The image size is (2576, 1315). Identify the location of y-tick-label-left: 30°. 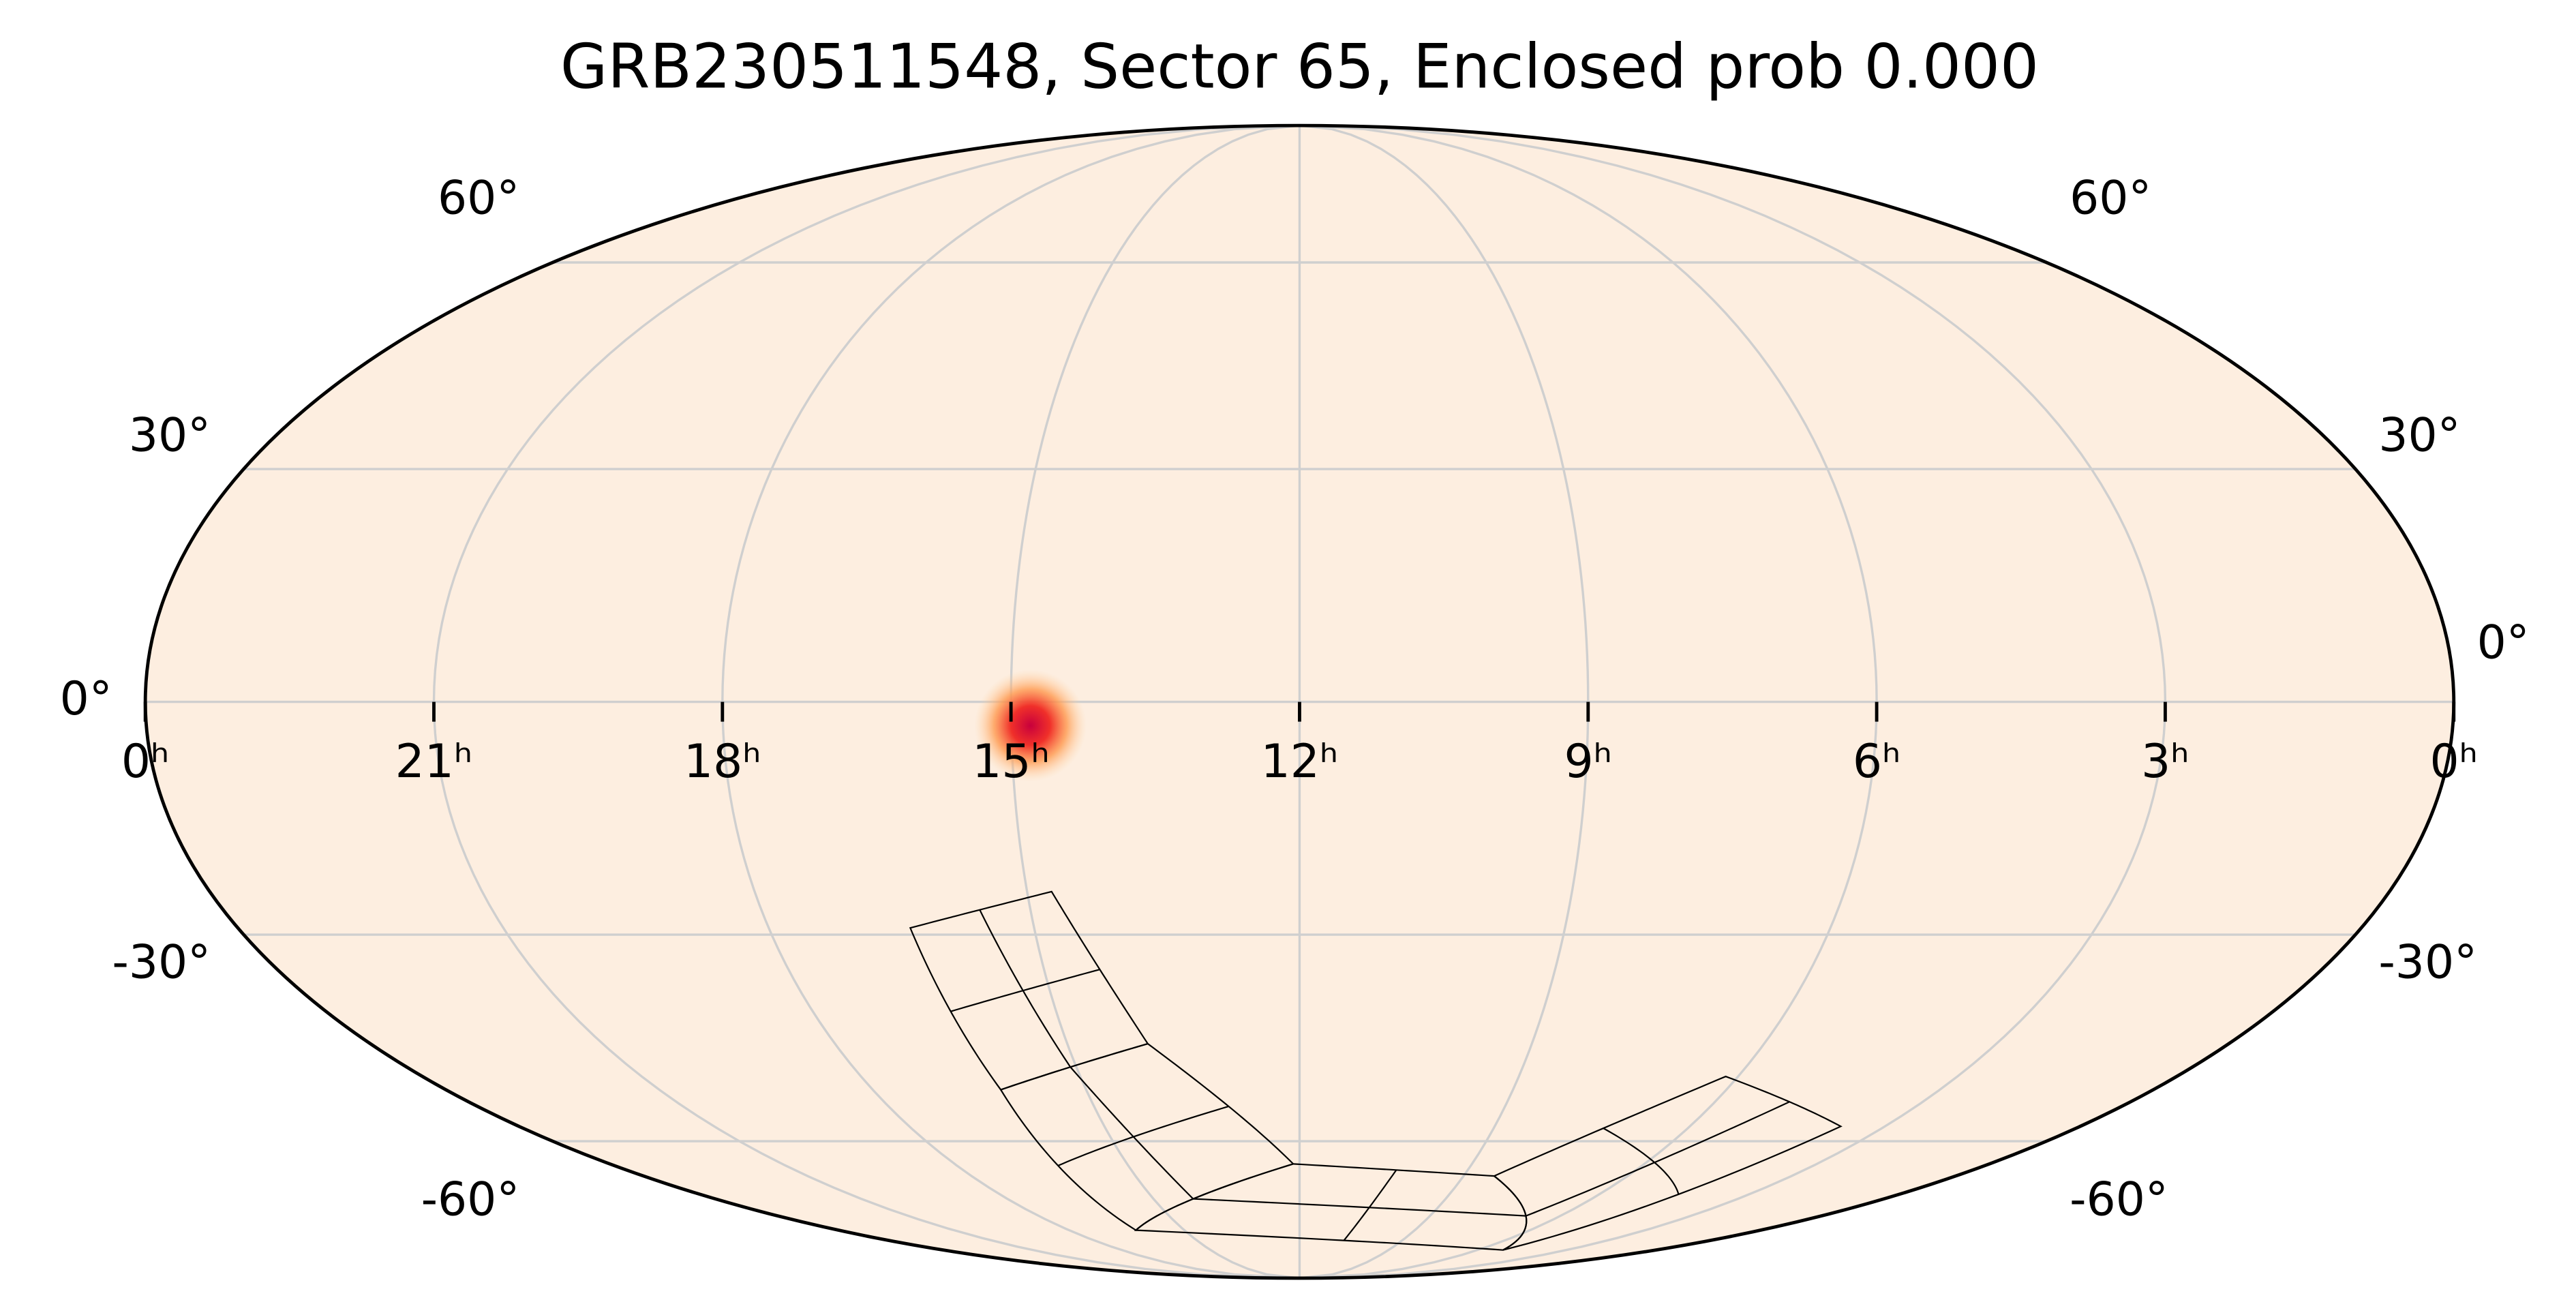
(170, 435).